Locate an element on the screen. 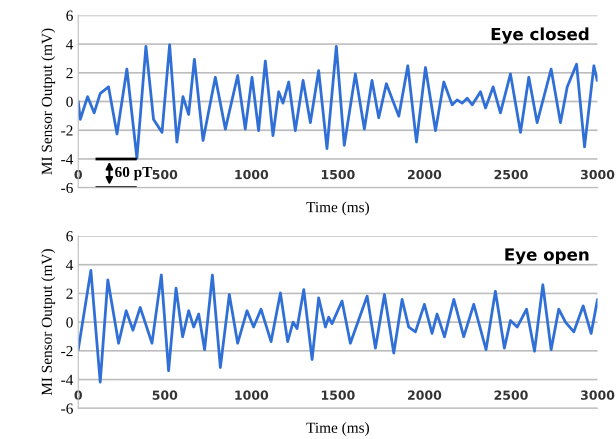 The image size is (616, 439). annotation: 60 pT is located at coordinates (133, 173).